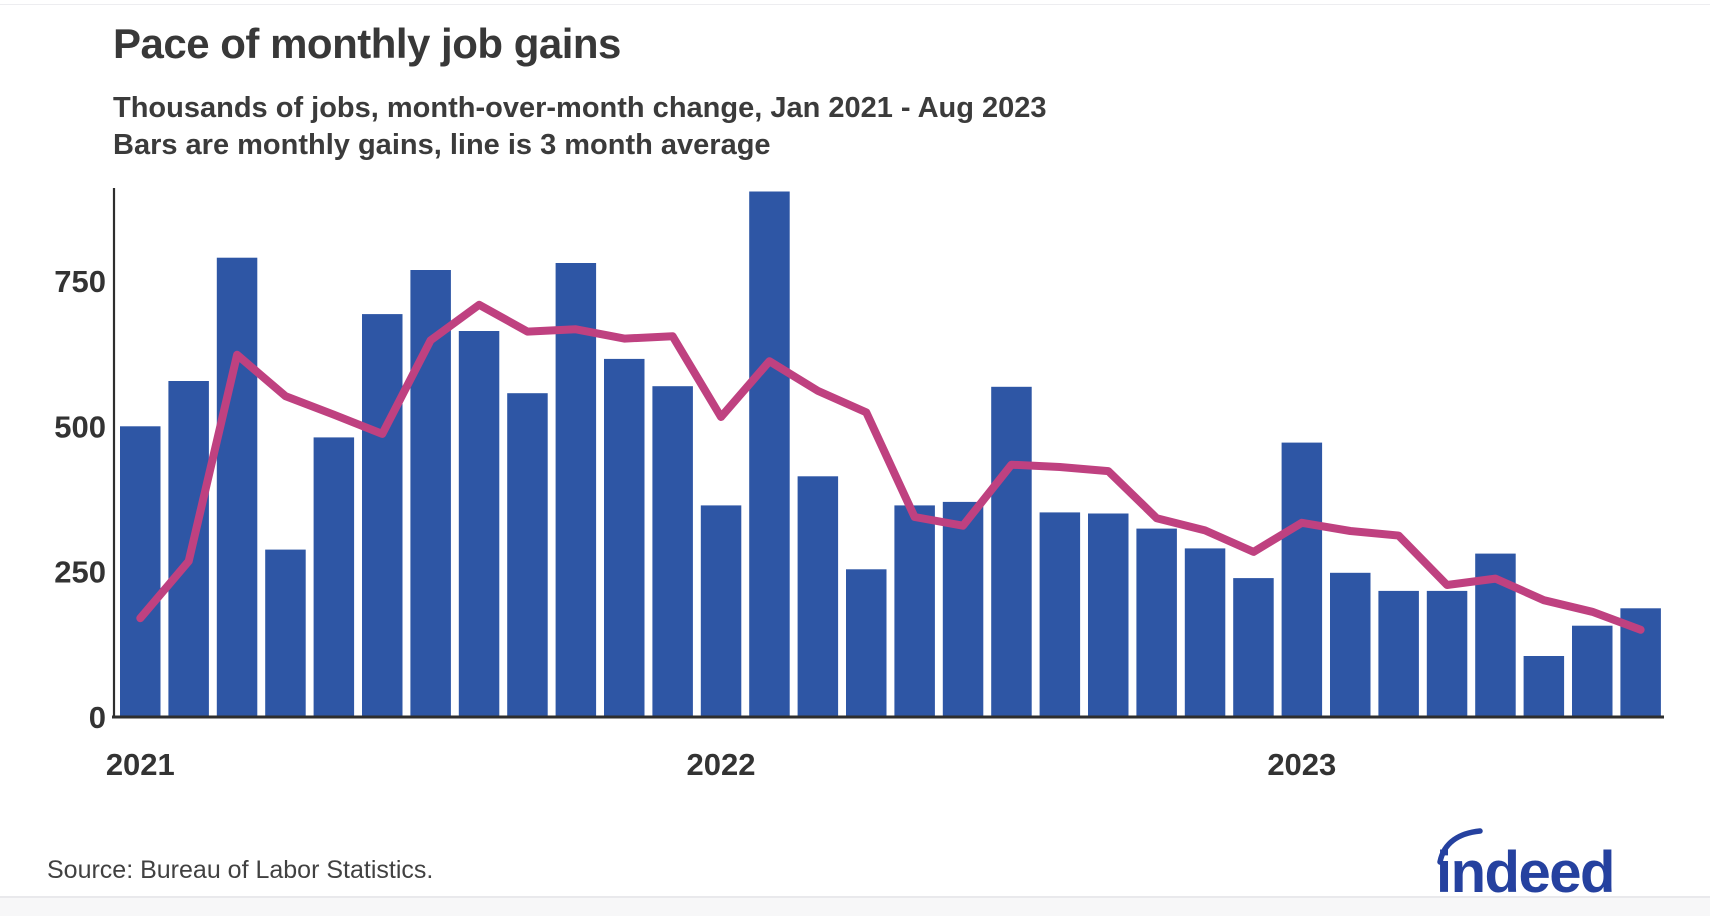  Describe the element at coordinates (1011, 551) in the screenshot. I see `bar-jul-2022` at that location.